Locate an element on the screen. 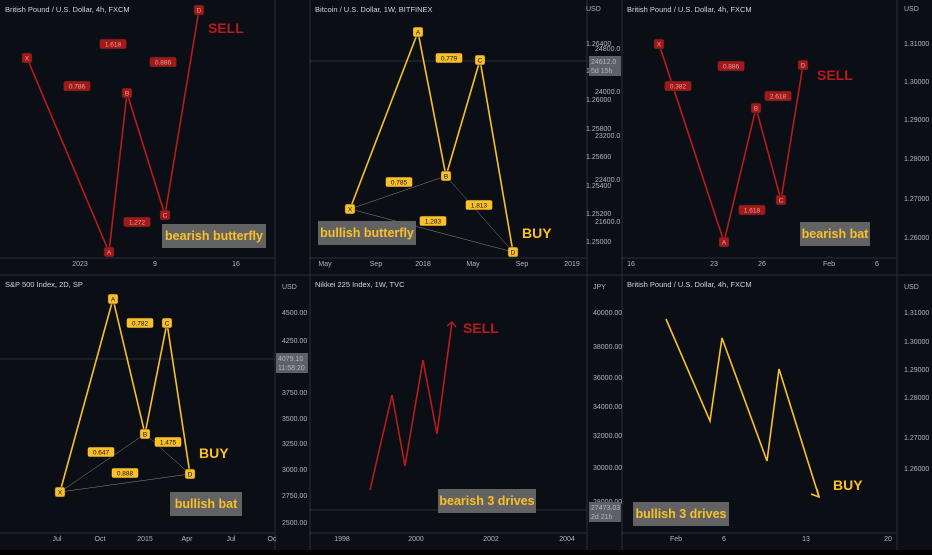 The width and height of the screenshot is (932, 555). chart-title: Bitcoin / U.S. Dollar, 1W, BITFINEX is located at coordinates (374, 9).